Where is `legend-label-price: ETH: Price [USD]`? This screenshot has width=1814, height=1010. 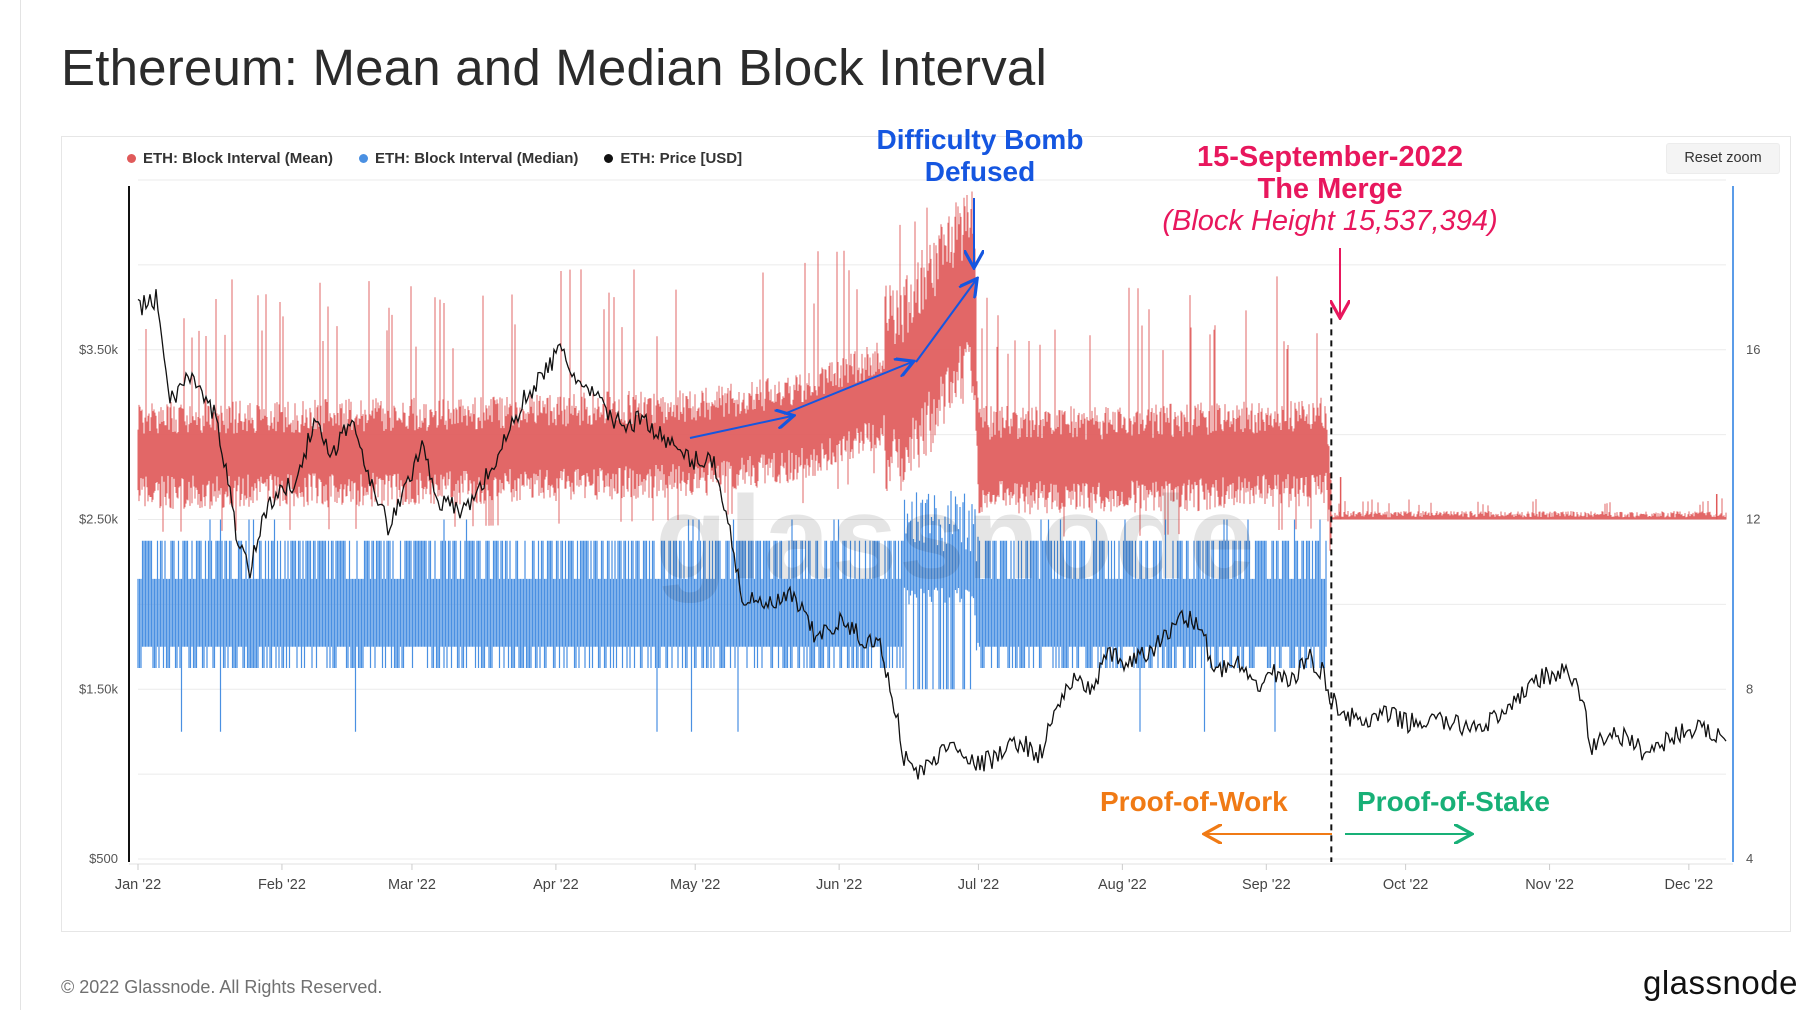 legend-label-price: ETH: Price [USD] is located at coordinates (681, 158).